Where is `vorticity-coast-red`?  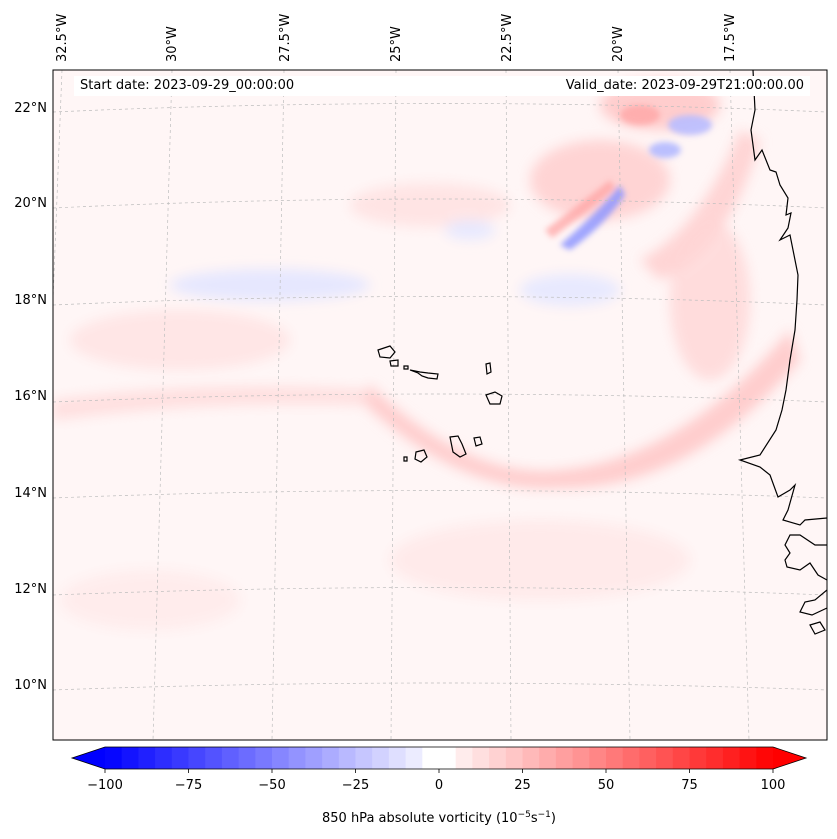 vorticity-coast-red is located at coordinates (710, 300).